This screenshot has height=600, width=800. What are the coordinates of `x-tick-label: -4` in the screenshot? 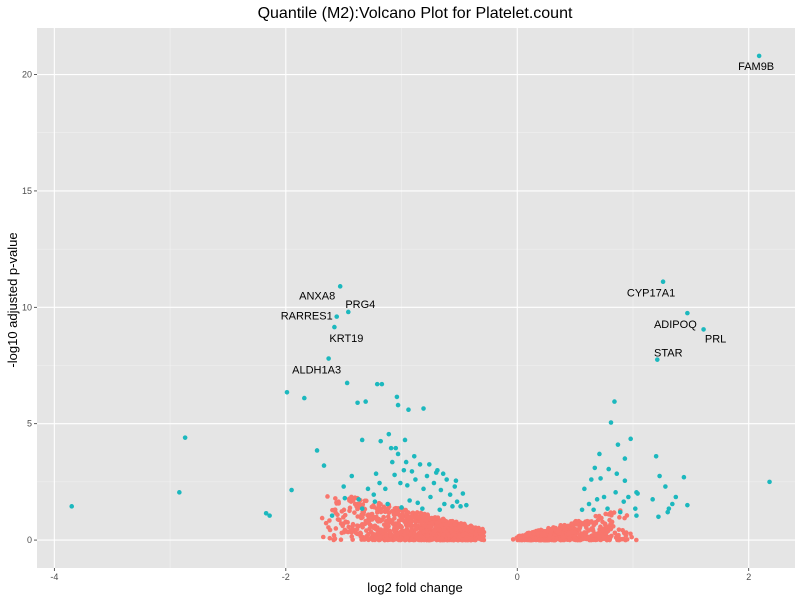 It's located at (54, 577).